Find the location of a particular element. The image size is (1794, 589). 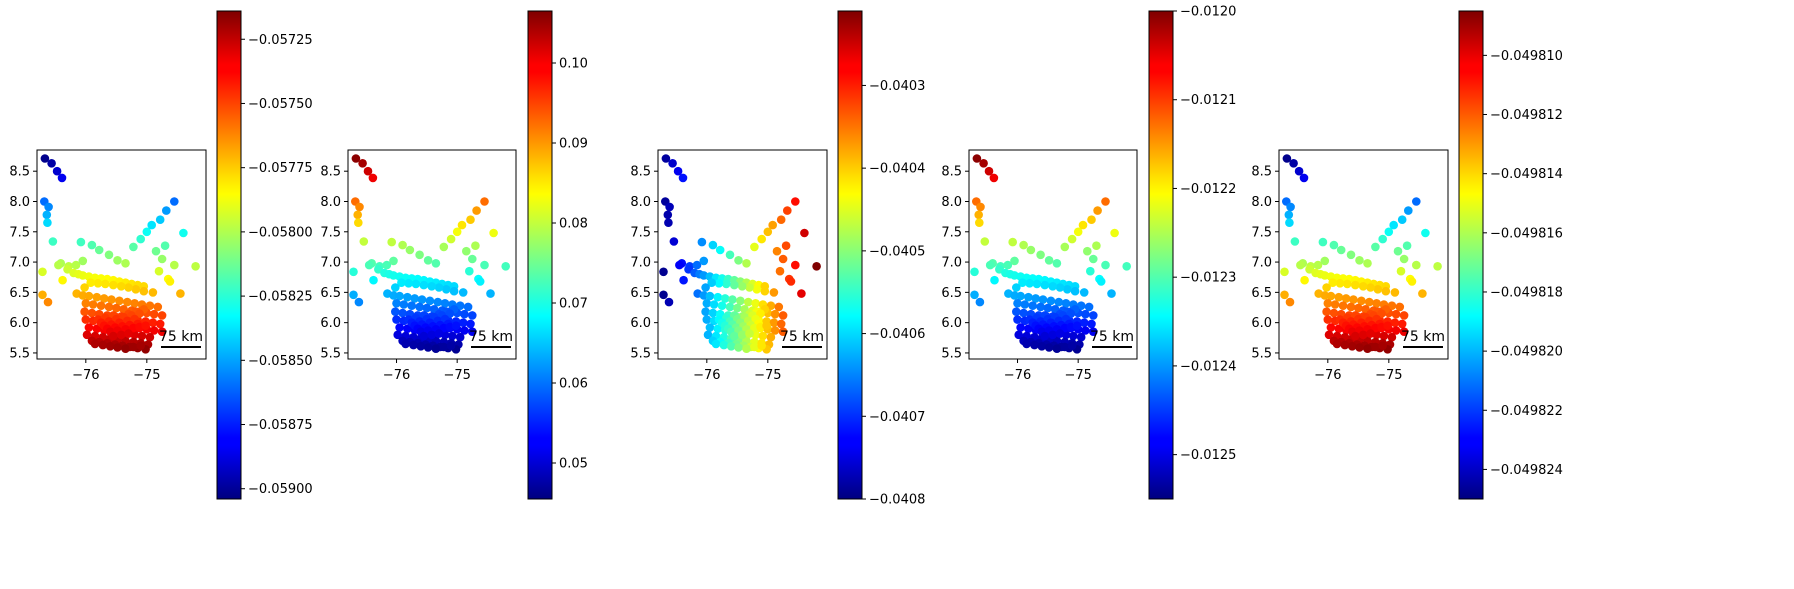

colorbar-tick-label: −0.049810 is located at coordinates (1526, 56).